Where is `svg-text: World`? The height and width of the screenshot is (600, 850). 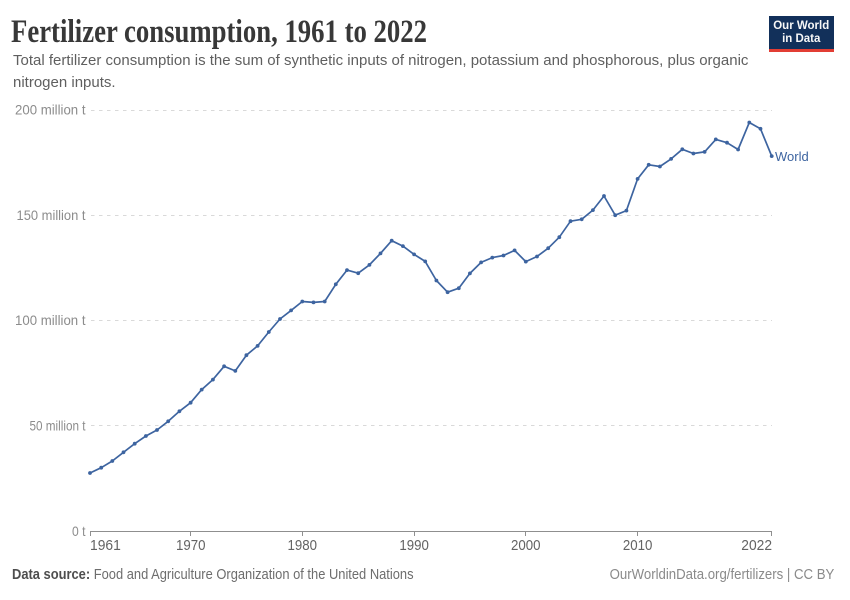 svg-text: World is located at coordinates (792, 156).